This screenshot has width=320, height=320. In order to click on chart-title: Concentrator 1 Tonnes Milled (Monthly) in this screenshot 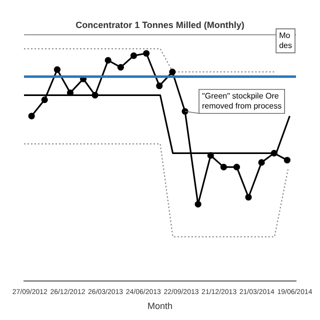, I will do `click(160, 25)`.